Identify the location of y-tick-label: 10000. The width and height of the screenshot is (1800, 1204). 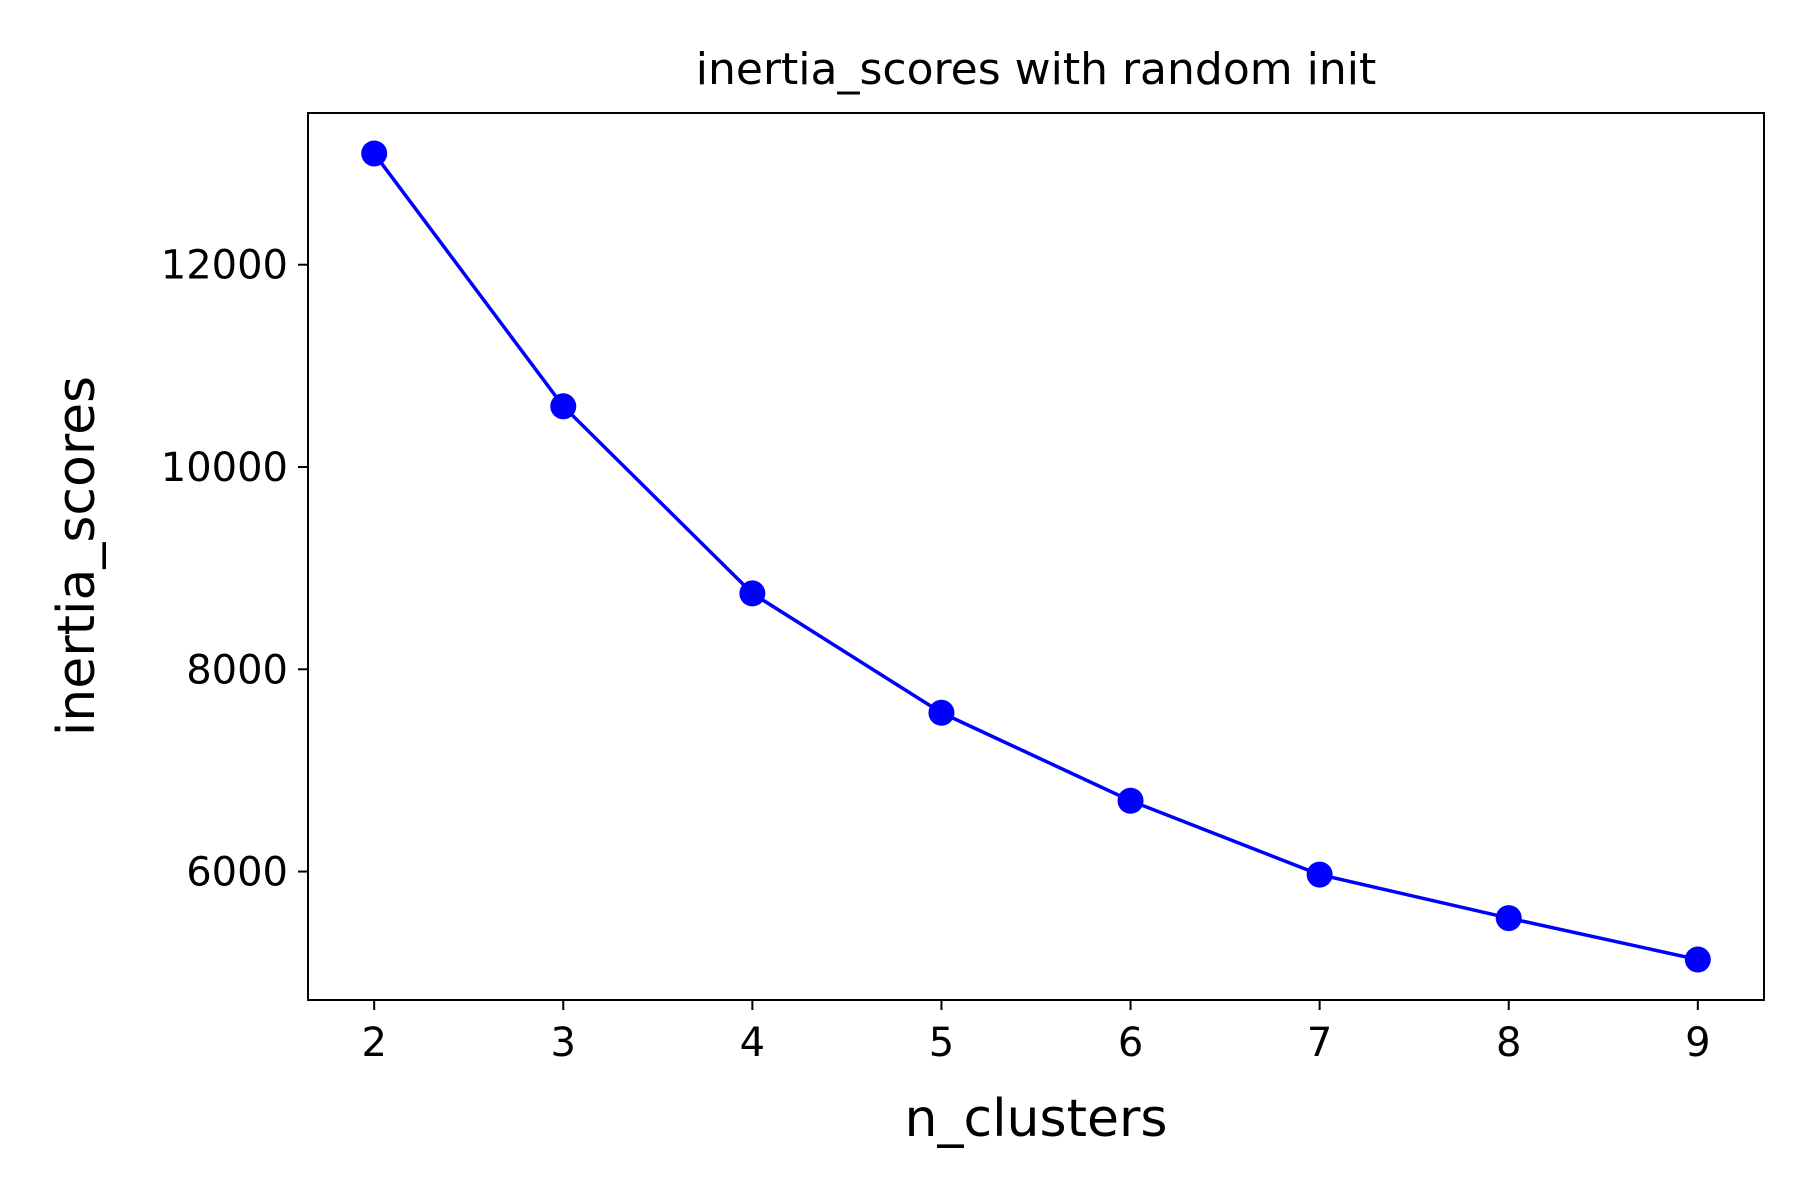
(224, 468).